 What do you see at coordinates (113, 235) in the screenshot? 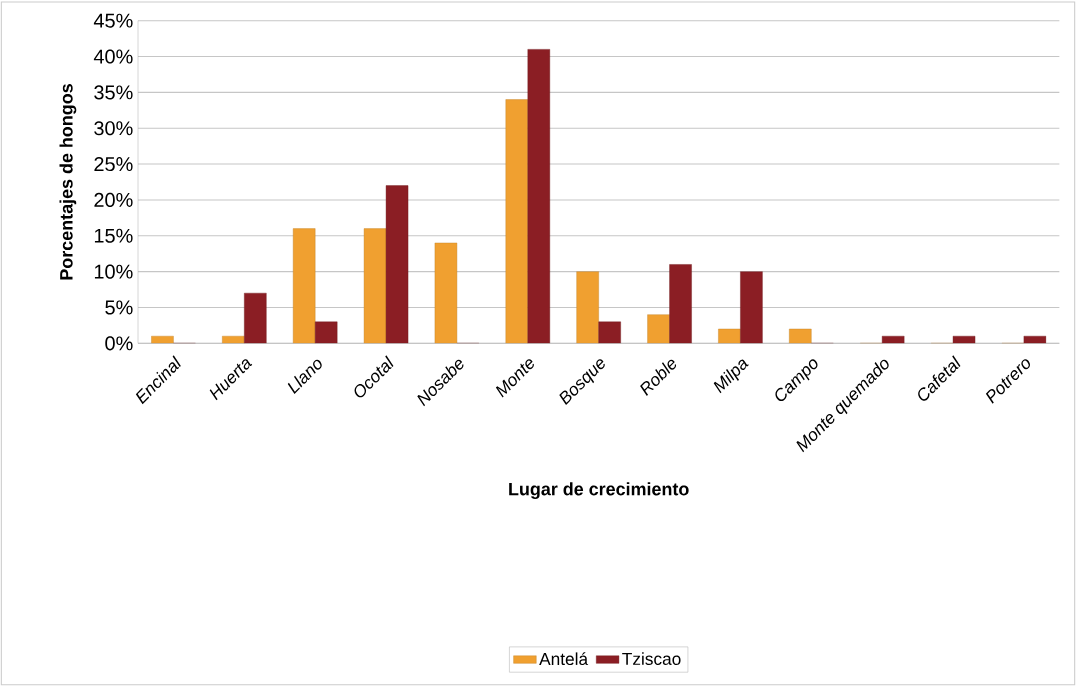
I see `y-tick-label: 15%` at bounding box center [113, 235].